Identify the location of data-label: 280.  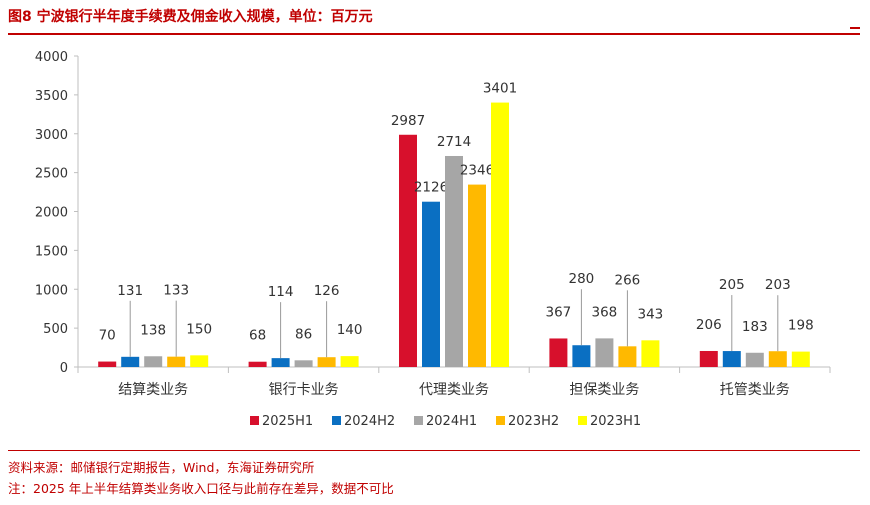
(582, 279).